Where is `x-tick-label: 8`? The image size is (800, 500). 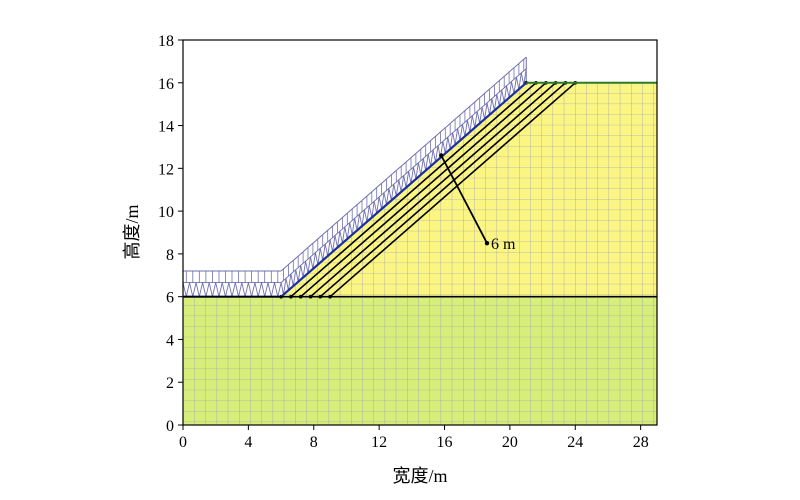
x-tick-label: 8 is located at coordinates (314, 442).